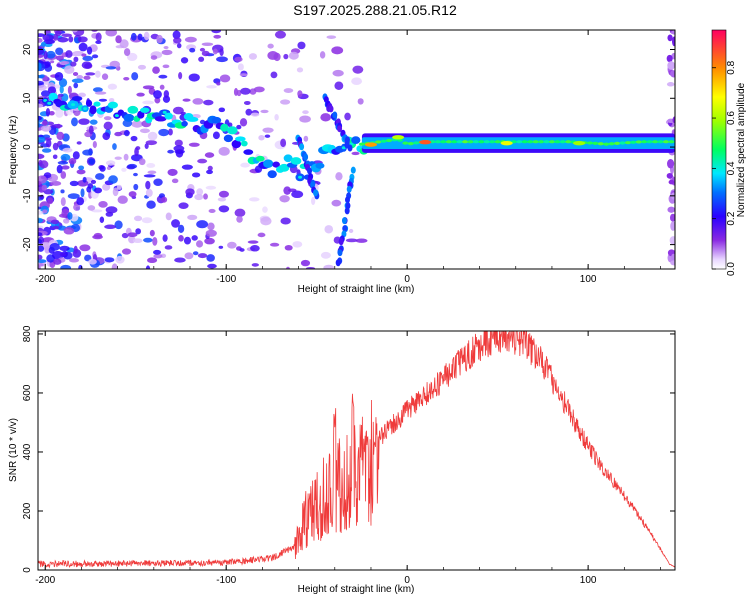 The width and height of the screenshot is (750, 600). I want to click on ridge-core, so click(85, 109).